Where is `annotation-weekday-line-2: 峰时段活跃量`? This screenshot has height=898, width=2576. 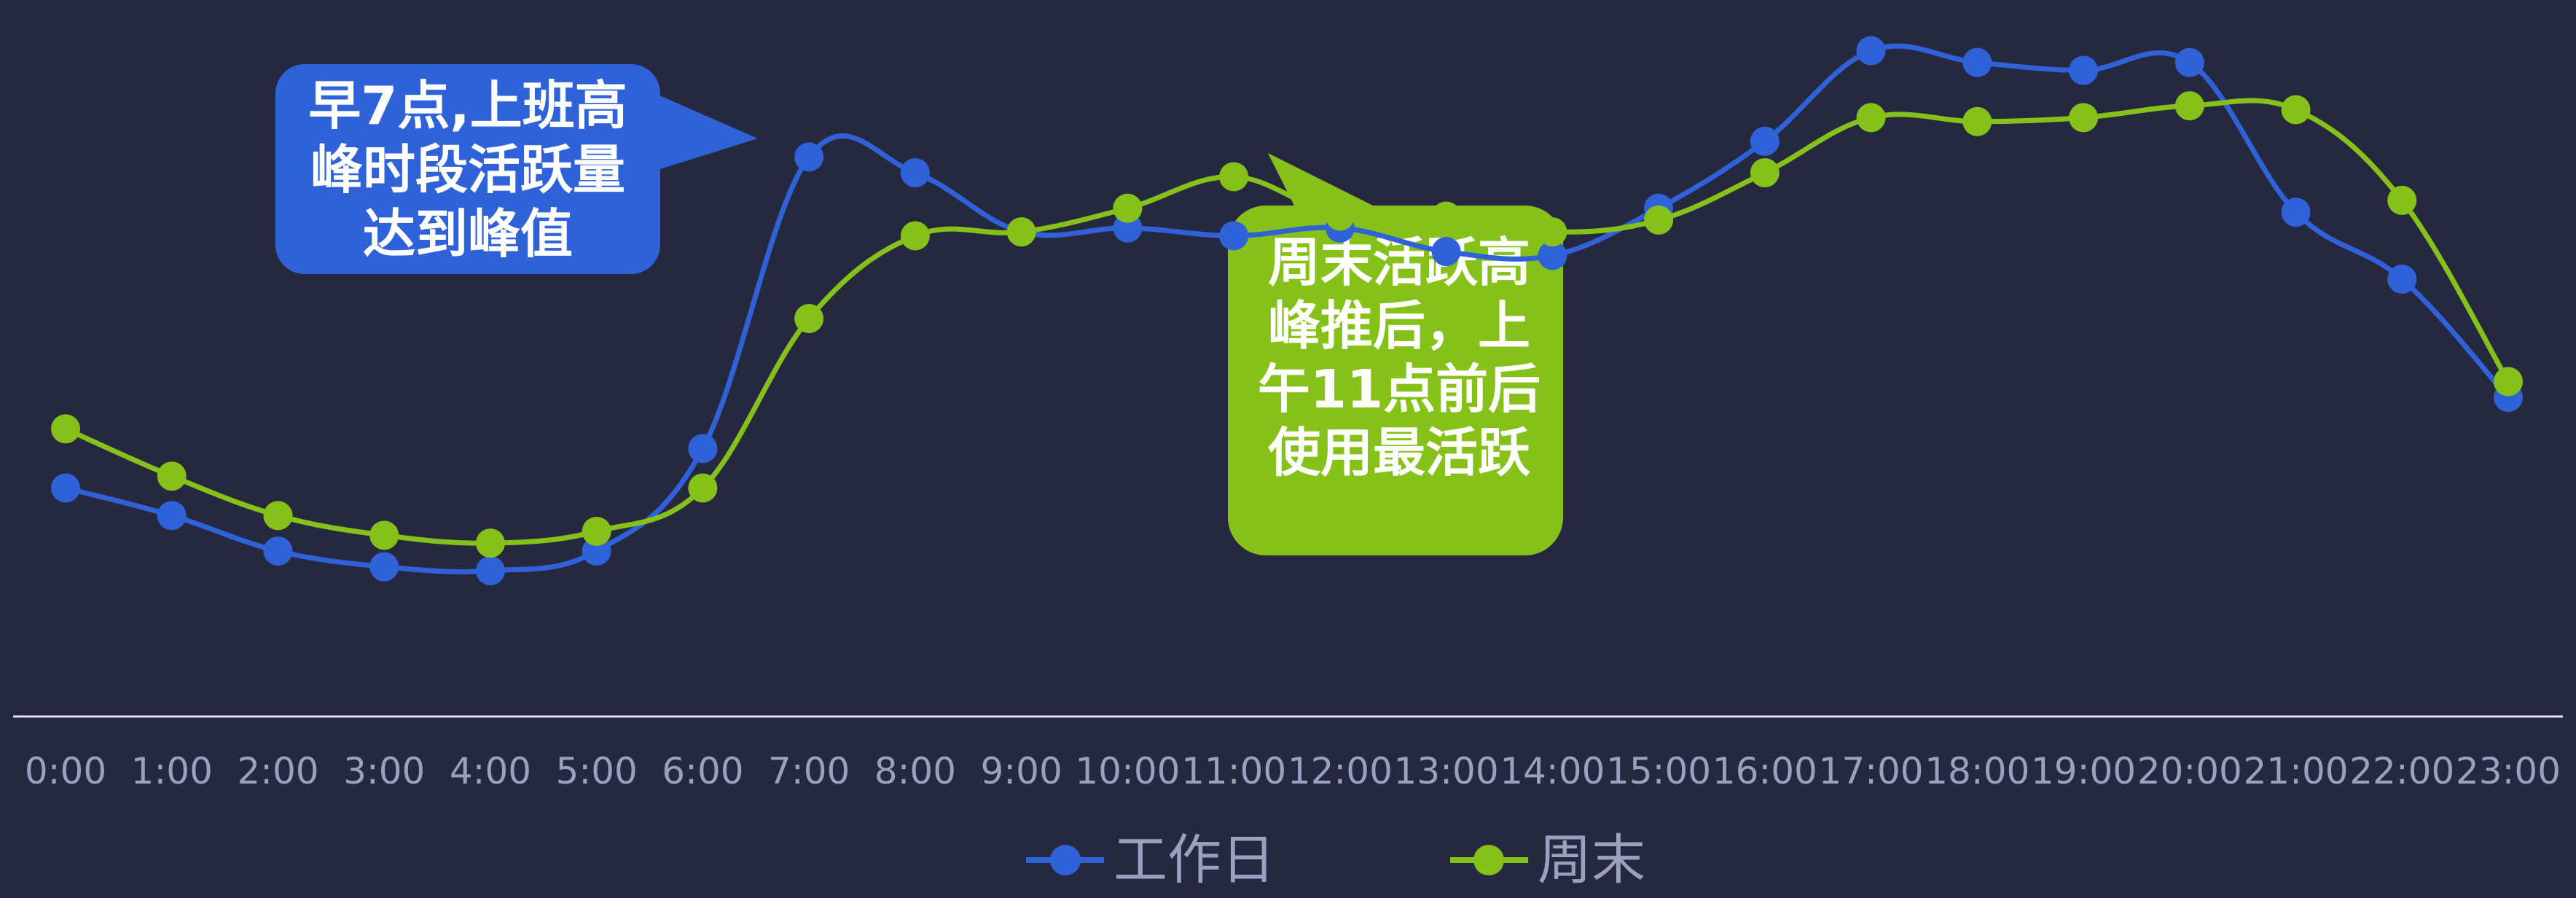 annotation-weekday-line-2: 峰时段活跃量 is located at coordinates (467, 169).